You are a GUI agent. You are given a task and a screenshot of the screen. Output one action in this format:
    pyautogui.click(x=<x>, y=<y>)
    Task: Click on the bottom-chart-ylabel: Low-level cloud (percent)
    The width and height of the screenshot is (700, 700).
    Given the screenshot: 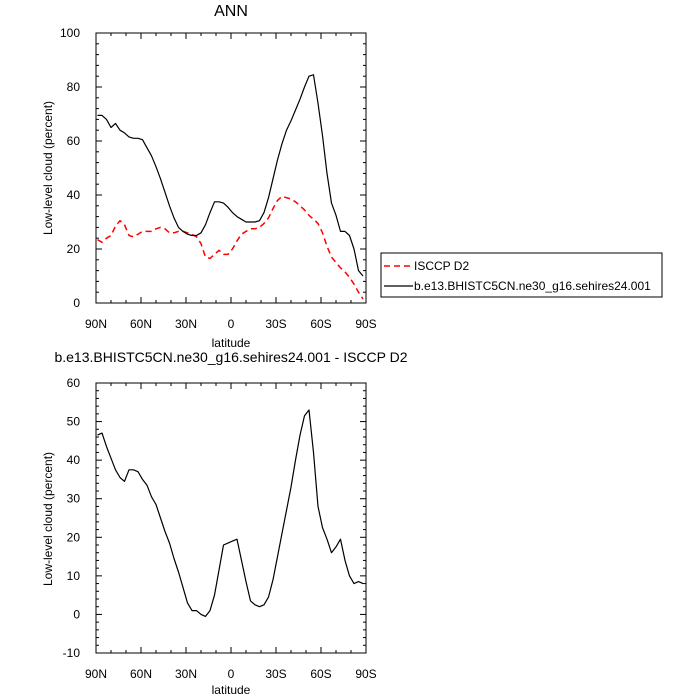 What is the action you would take?
    pyautogui.click(x=48, y=519)
    